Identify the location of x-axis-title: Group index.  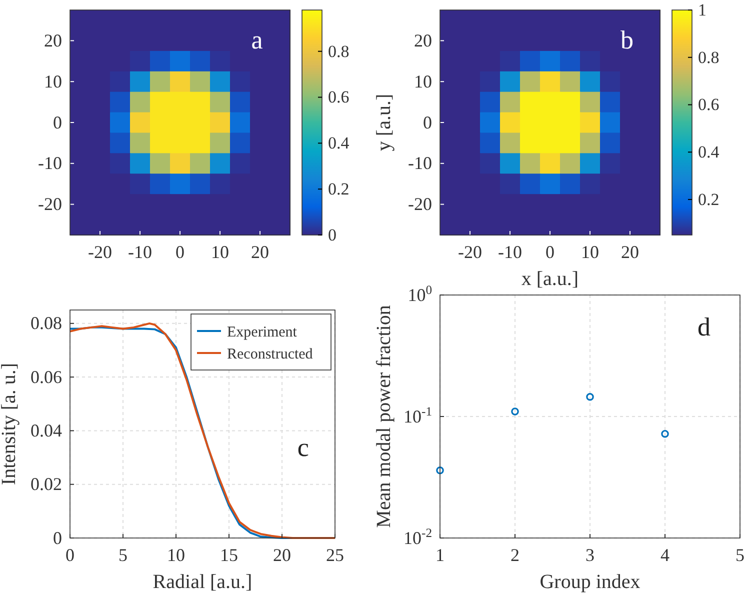
(590, 582).